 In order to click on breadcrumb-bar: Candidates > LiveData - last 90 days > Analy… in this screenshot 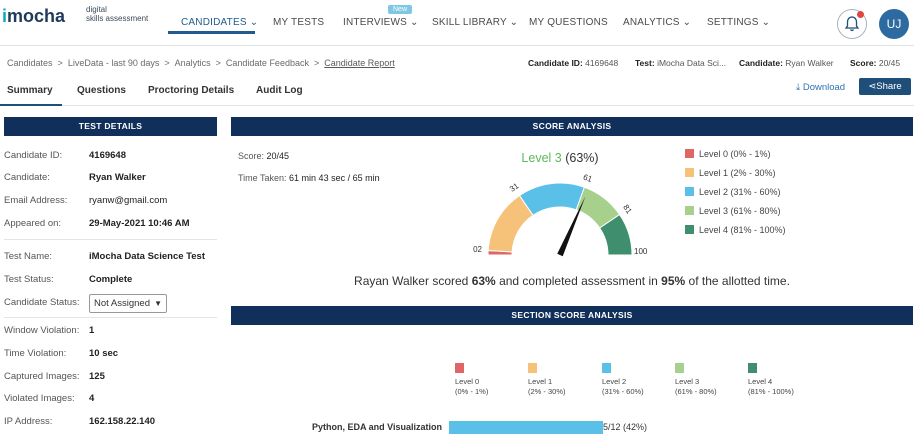, I will do `click(457, 63)`.